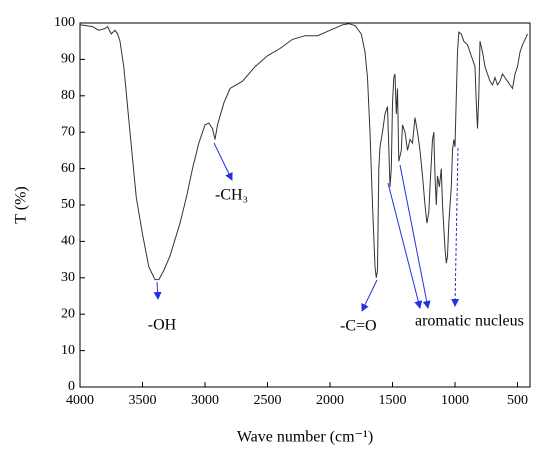 The image size is (550, 459). What do you see at coordinates (68, 59) in the screenshot?
I see `y-tick-label: 90` at bounding box center [68, 59].